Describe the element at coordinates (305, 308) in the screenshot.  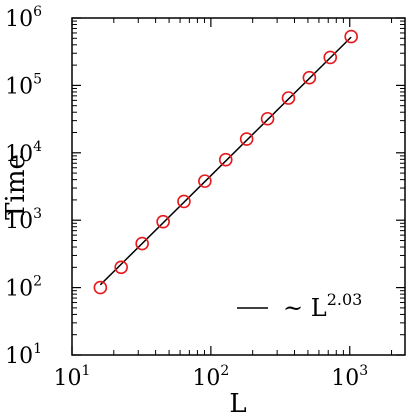
I see `legend-label-base: ~ L` at that location.